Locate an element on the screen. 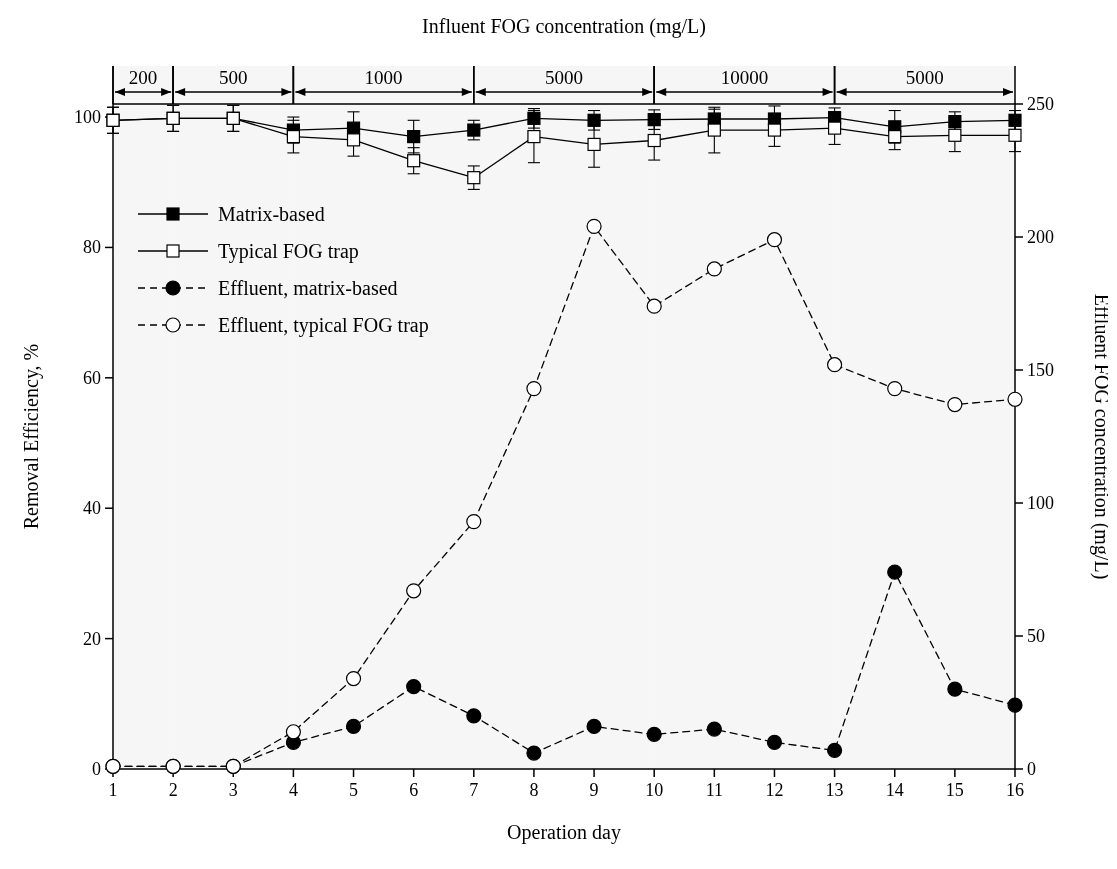 The width and height of the screenshot is (1117, 869). x-tick-label: 10 is located at coordinates (654, 790).